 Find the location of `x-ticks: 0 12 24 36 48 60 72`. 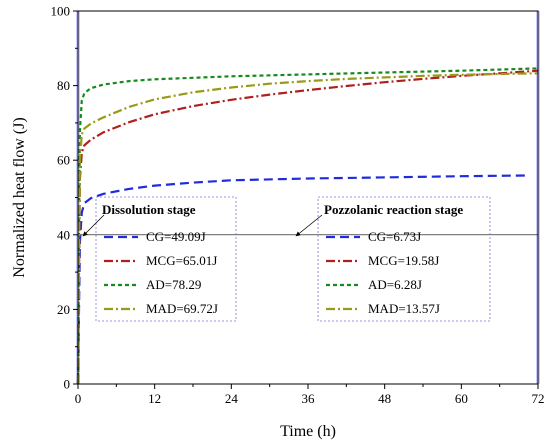

x-ticks: 0 12 24 36 48 60 72 is located at coordinates (310, 395).